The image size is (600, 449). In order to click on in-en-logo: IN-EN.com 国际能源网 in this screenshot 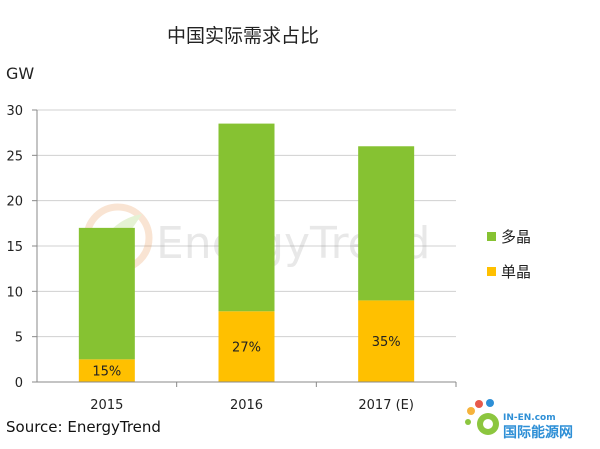, I will do `click(519, 420)`.